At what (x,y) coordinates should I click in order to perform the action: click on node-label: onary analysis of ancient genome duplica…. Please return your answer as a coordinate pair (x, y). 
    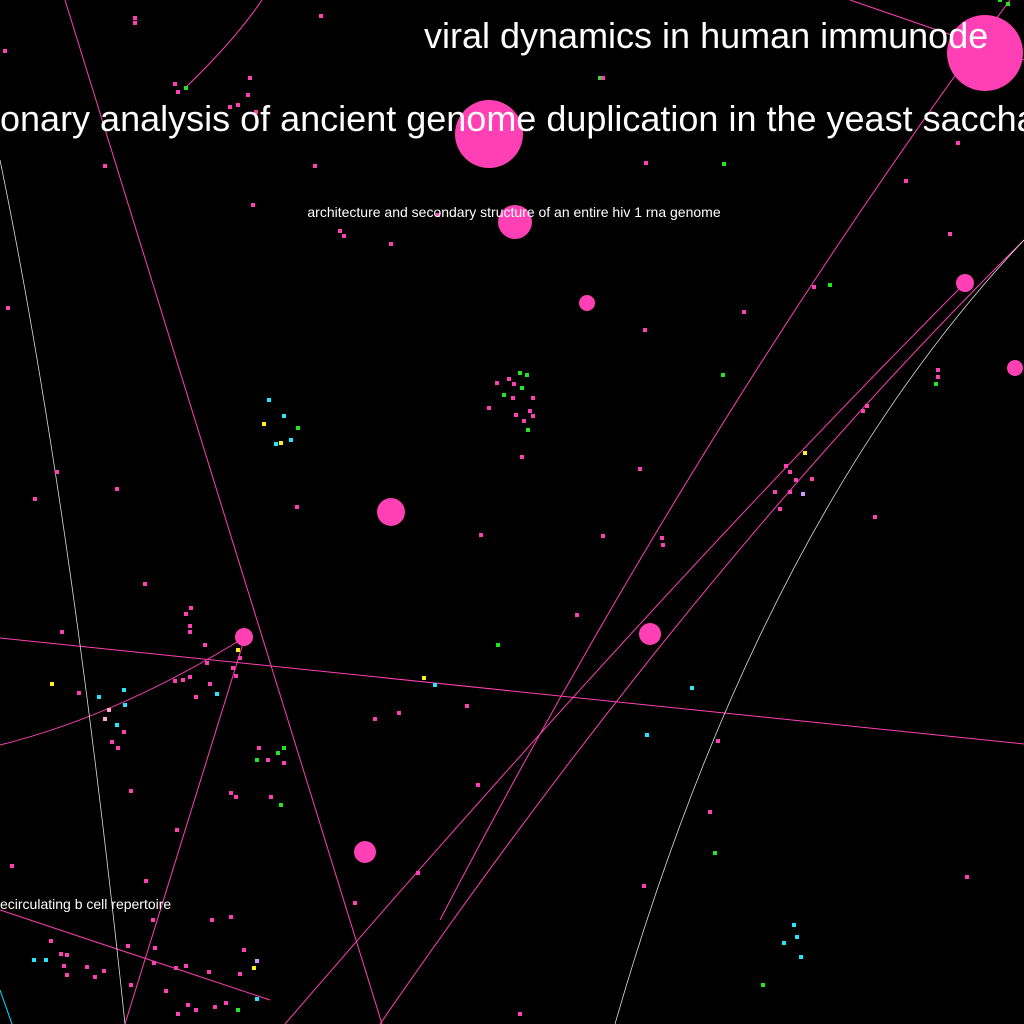
    Looking at the image, I should click on (512, 118).